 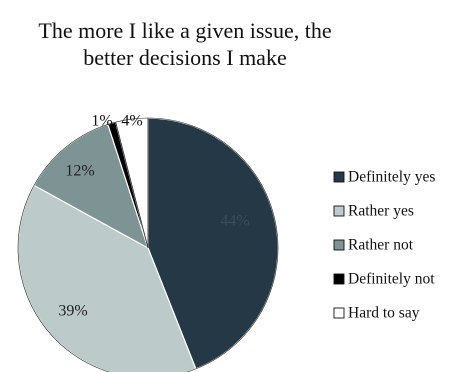 I want to click on legend-swatch-definitely-not, so click(x=339, y=279).